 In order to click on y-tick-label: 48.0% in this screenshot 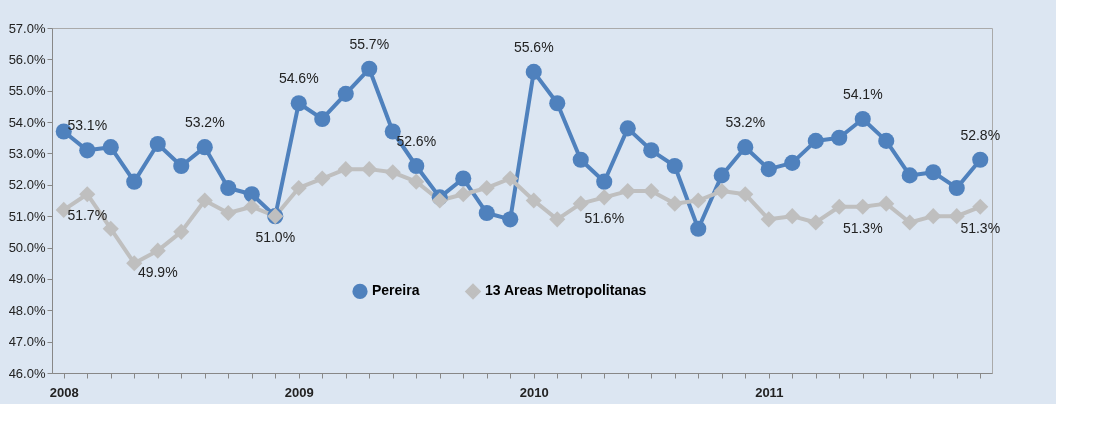, I will do `click(27, 310)`.